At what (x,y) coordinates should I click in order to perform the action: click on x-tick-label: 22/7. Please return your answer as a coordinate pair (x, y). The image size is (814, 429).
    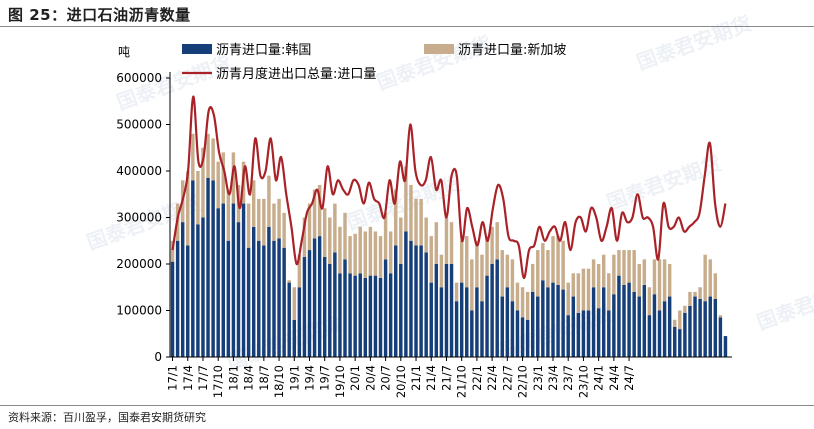
    Looking at the image, I should click on (507, 378).